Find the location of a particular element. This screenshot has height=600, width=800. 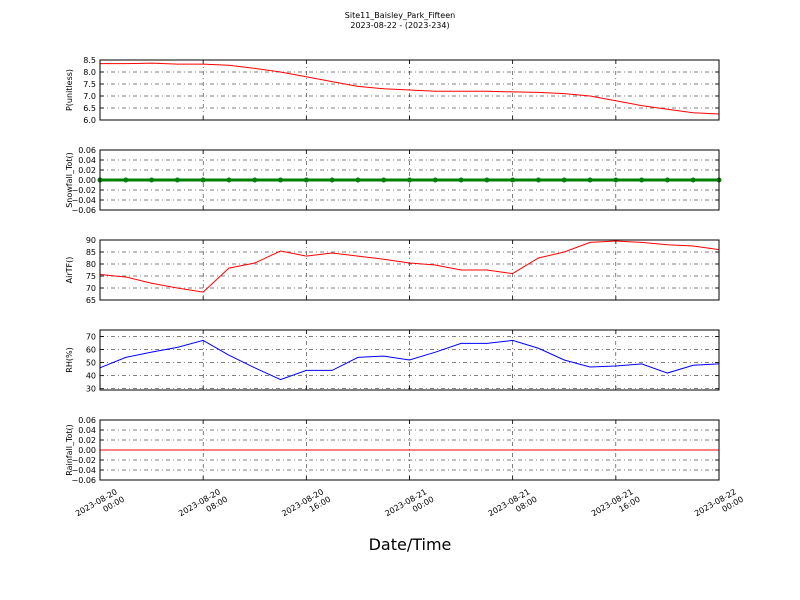

y-tick-label: 90 is located at coordinates (91, 240).